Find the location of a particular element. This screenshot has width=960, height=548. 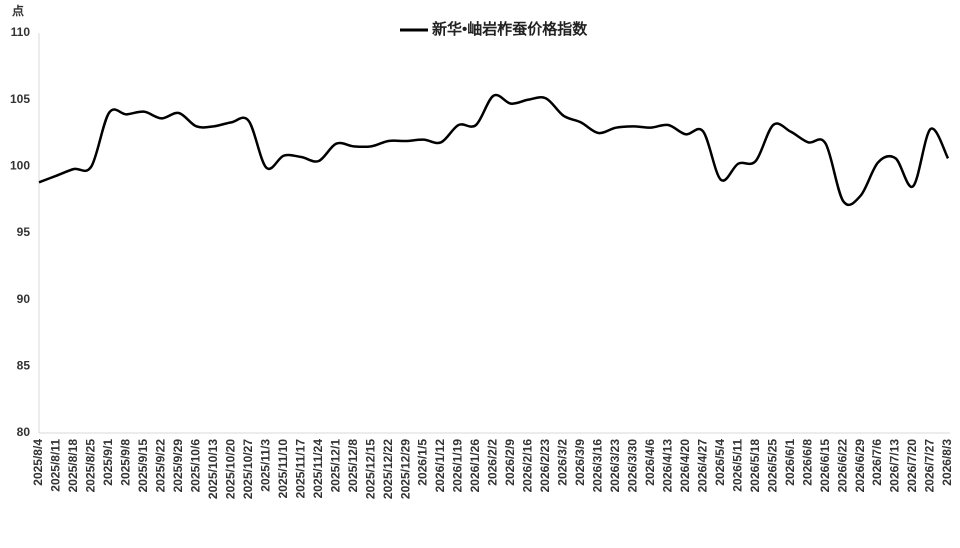

x-tick-label: 2026/2/9 is located at coordinates (510, 462).